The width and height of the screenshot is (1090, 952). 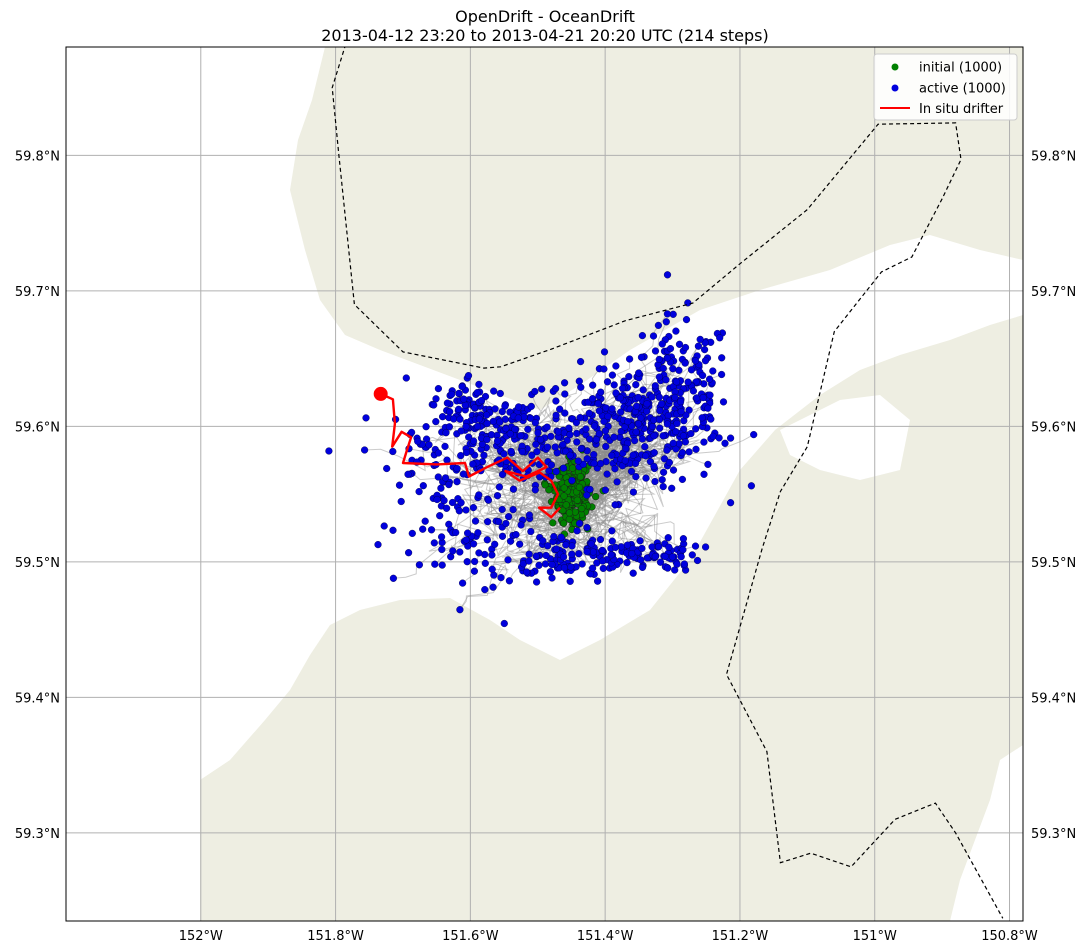 What do you see at coordinates (895, 67) in the screenshot?
I see `legend-marker-initial` at bounding box center [895, 67].